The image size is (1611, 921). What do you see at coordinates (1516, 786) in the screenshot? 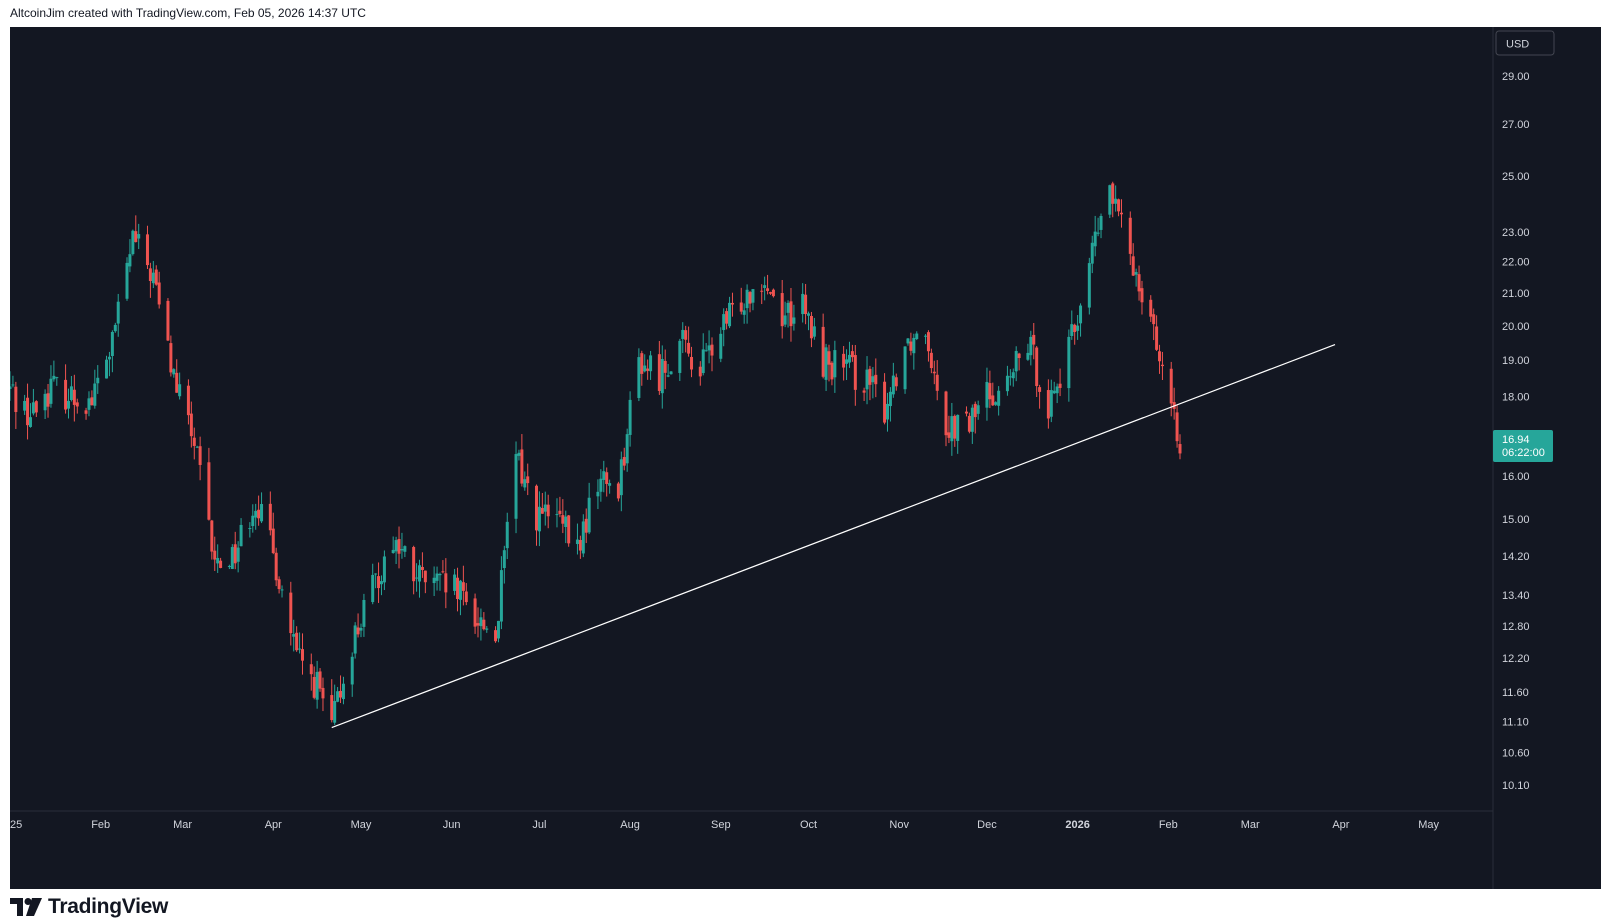
I see `price-tick: 10.10` at bounding box center [1516, 786].